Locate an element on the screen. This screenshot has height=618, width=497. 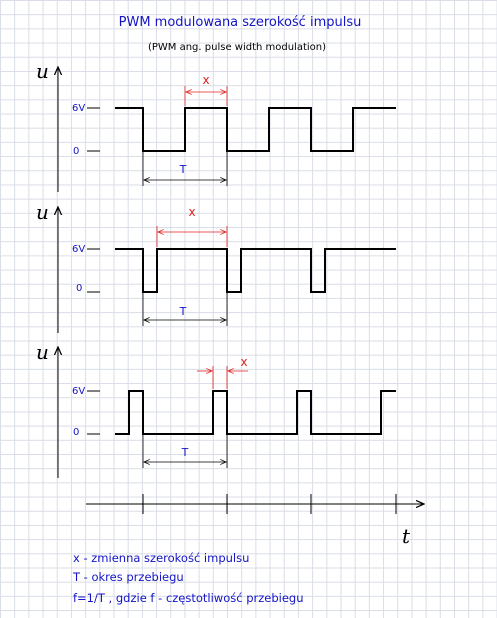
diagram-subtitle: (PWM ang. pulse width modulation) is located at coordinates (237, 47).